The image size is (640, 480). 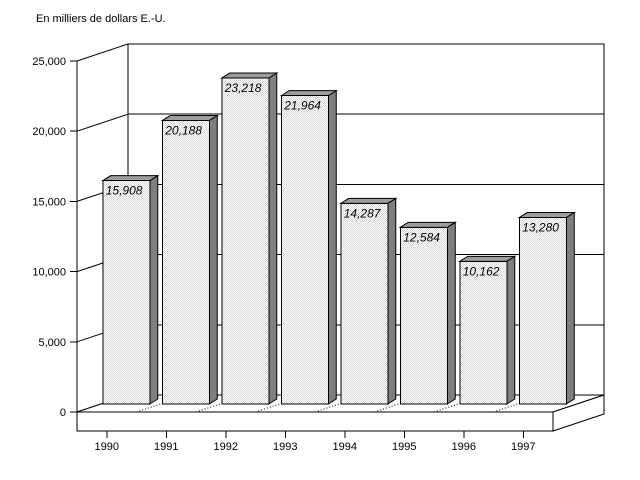 I want to click on bar-value-label-1990: 15,908, so click(x=124, y=191).